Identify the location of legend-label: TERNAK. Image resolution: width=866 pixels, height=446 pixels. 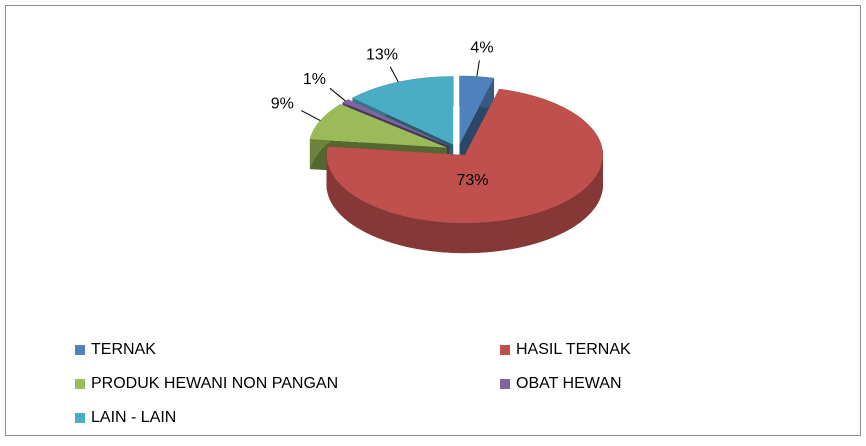
(123, 349).